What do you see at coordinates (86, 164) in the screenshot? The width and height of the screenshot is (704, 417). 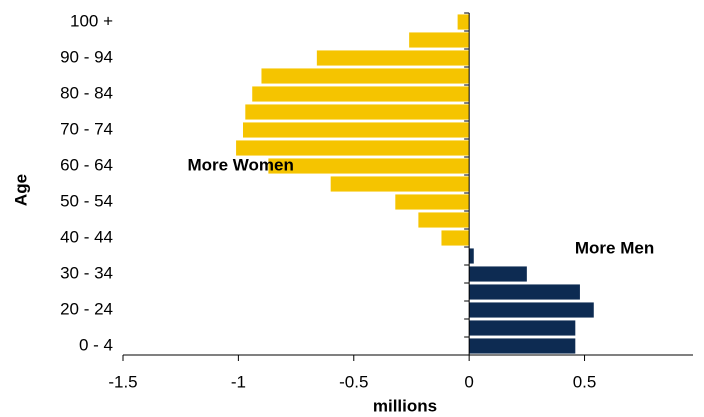 I see `y-tick-label: 60 - 64` at bounding box center [86, 164].